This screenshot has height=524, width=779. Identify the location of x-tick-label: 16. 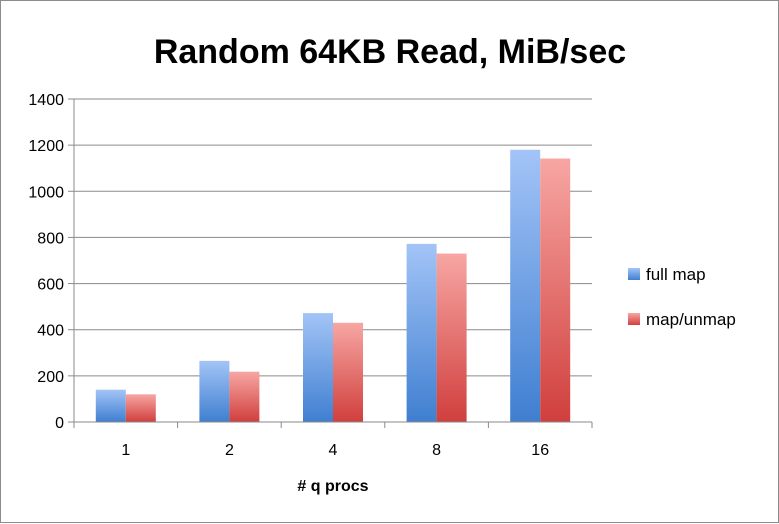
(540, 450).